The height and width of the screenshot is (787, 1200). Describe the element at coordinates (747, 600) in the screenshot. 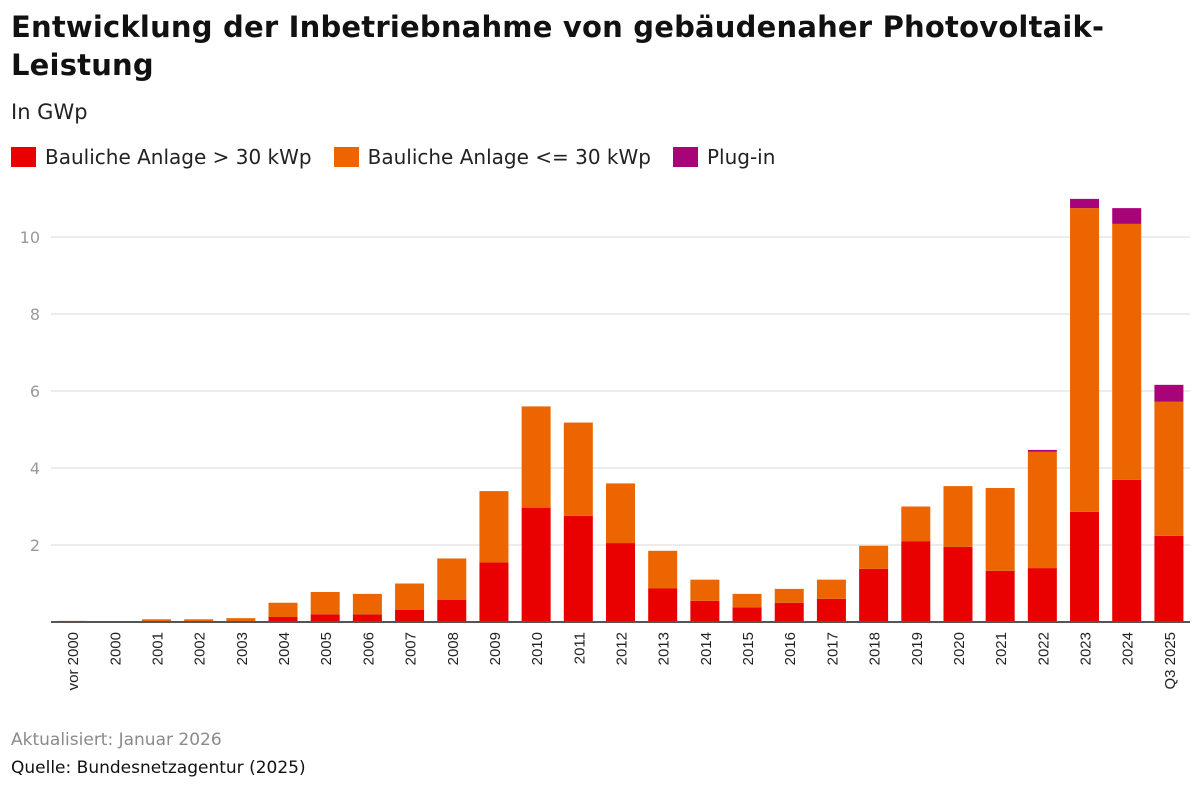

I see `bar-segment-small-2015` at that location.